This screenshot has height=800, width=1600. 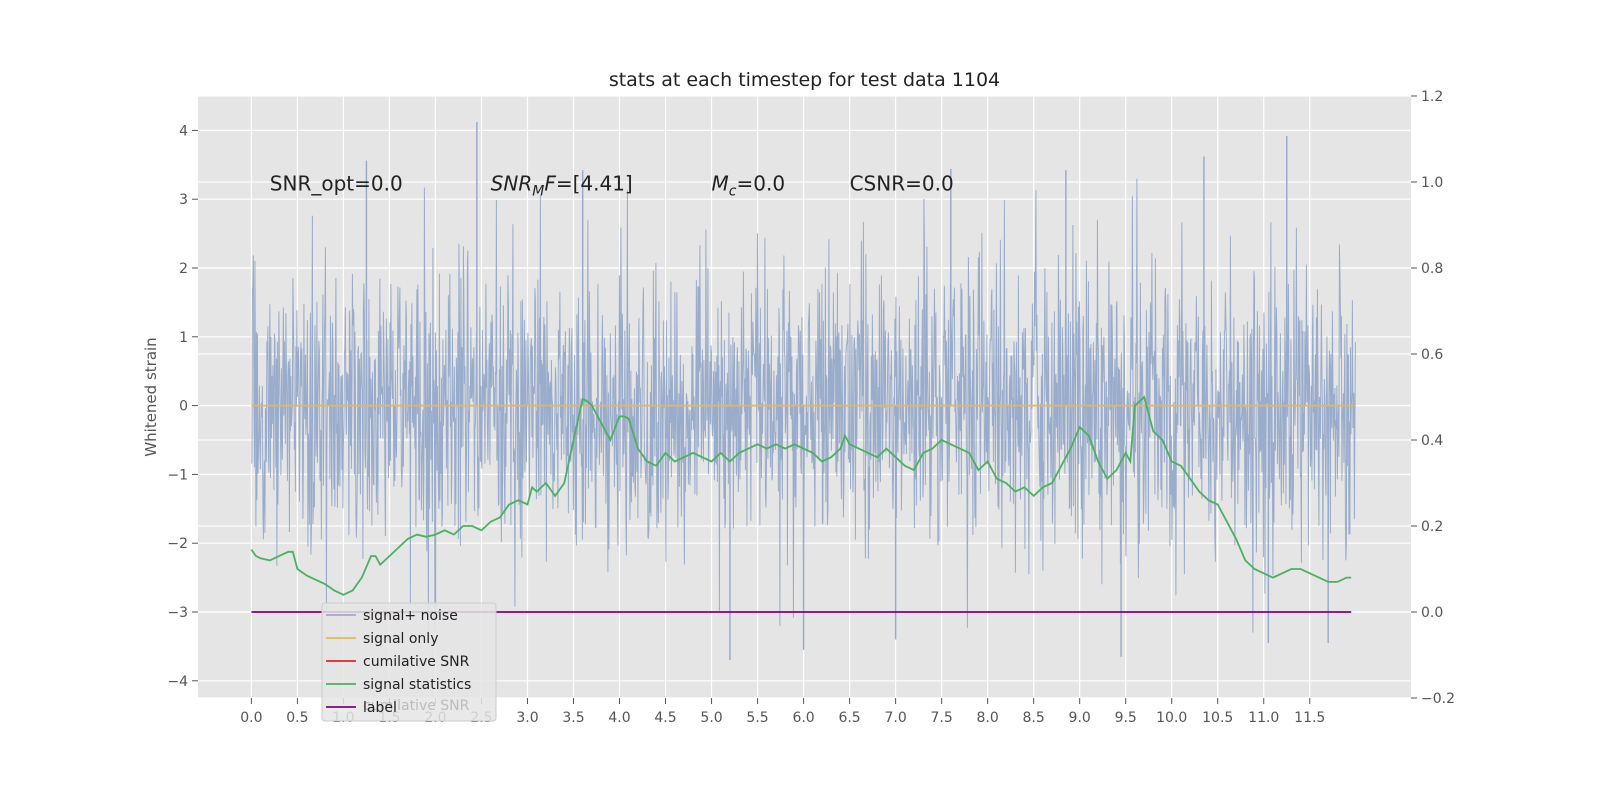 What do you see at coordinates (1433, 398) in the screenshot?
I see `right-y-axis: −0.2 0.0 0.2 0.4 0.6 0.8 1.0 1.2` at bounding box center [1433, 398].